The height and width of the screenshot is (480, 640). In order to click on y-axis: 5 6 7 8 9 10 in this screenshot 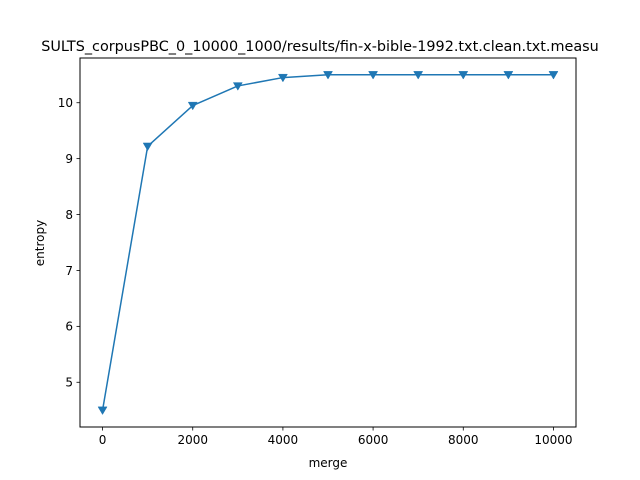, I will do `click(69, 243)`.